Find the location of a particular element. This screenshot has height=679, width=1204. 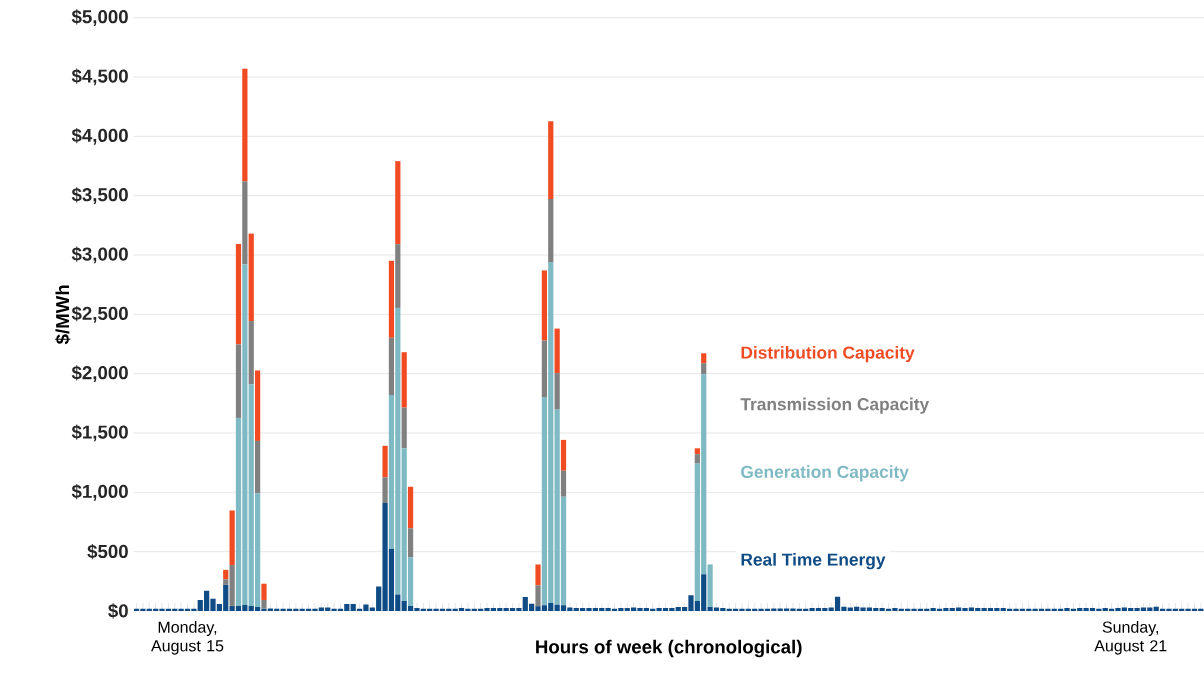

y-tick-label: $3,500 is located at coordinates (99, 196).